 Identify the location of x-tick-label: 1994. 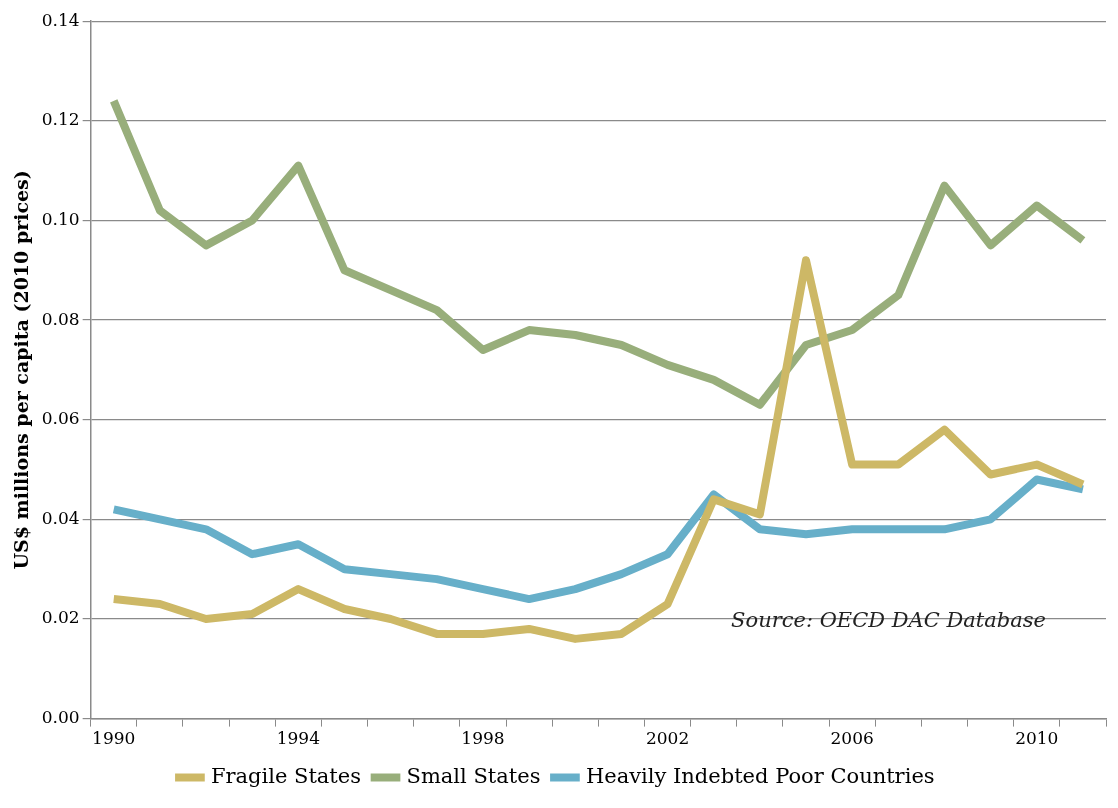
(298, 738).